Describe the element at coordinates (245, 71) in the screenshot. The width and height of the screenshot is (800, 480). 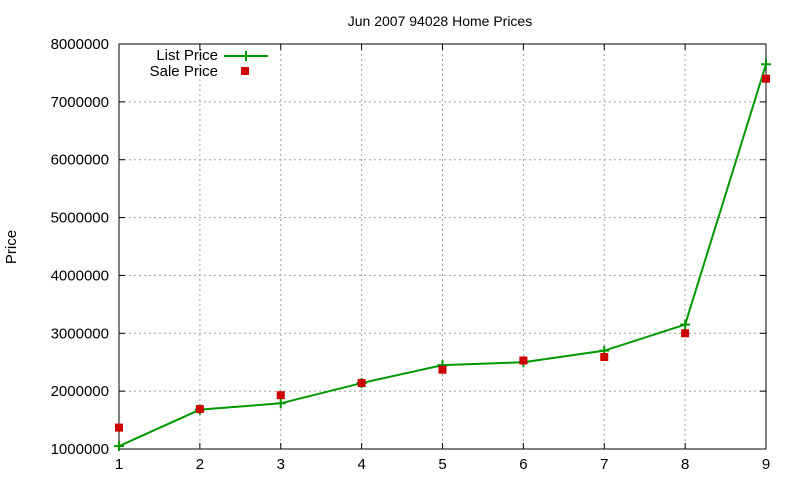
I see `legend-marker-sale-price` at that location.